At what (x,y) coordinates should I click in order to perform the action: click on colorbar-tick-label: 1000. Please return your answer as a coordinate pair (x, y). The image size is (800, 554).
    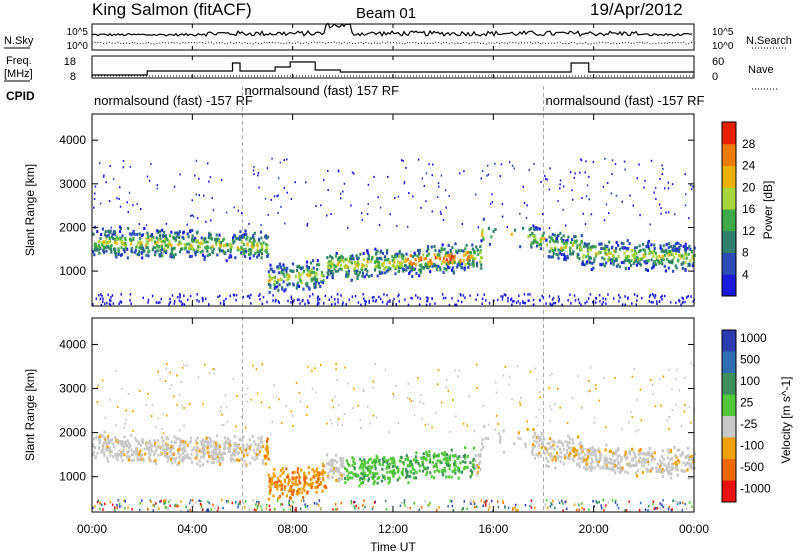
    Looking at the image, I should click on (753, 338).